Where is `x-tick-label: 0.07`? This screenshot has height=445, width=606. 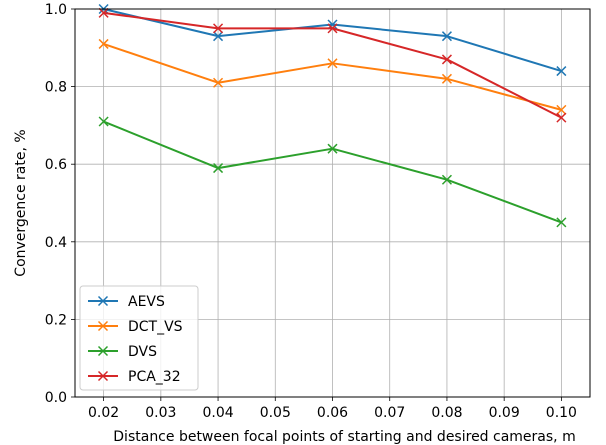
x-tick-label: 0.07 is located at coordinates (389, 413).